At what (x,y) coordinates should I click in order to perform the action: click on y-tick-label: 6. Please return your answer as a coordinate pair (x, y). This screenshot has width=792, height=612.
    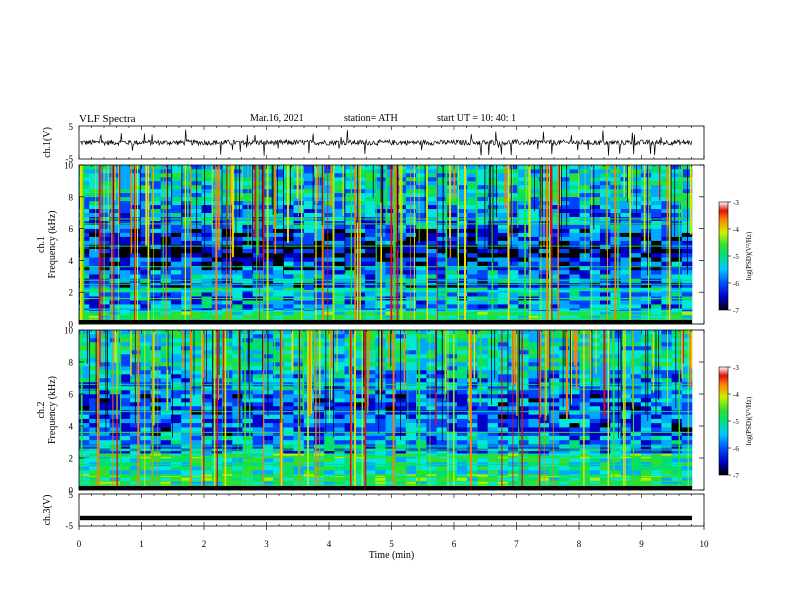
    Looking at the image, I should click on (71, 229).